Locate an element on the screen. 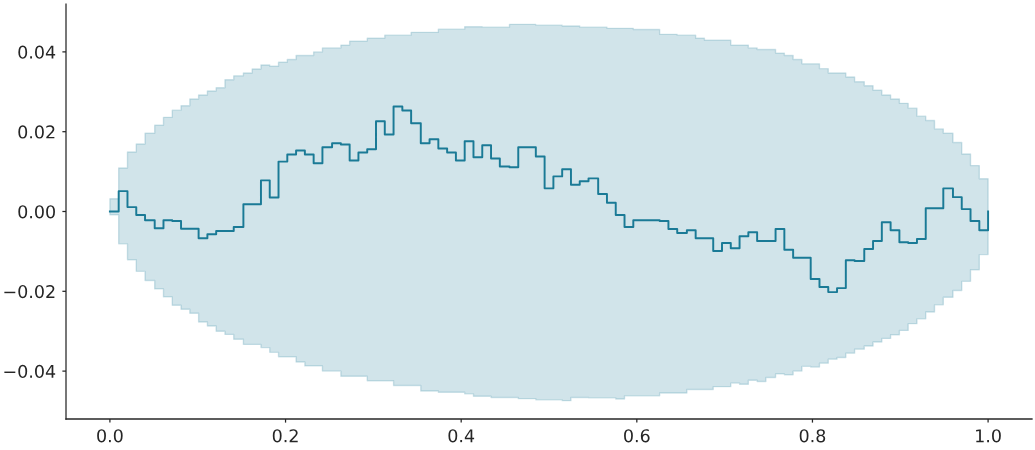  y-tick-label: 0.02 is located at coordinates (36, 132).